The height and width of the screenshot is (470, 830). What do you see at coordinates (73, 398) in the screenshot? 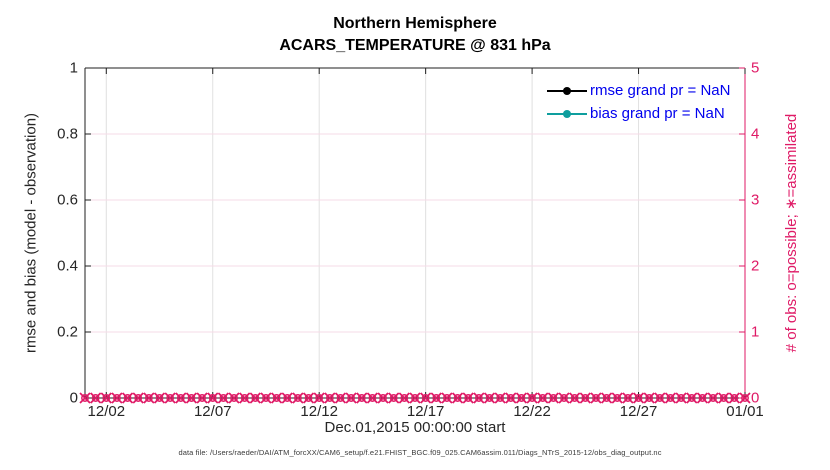
I see `left-y-tick-label: 0` at bounding box center [73, 398].